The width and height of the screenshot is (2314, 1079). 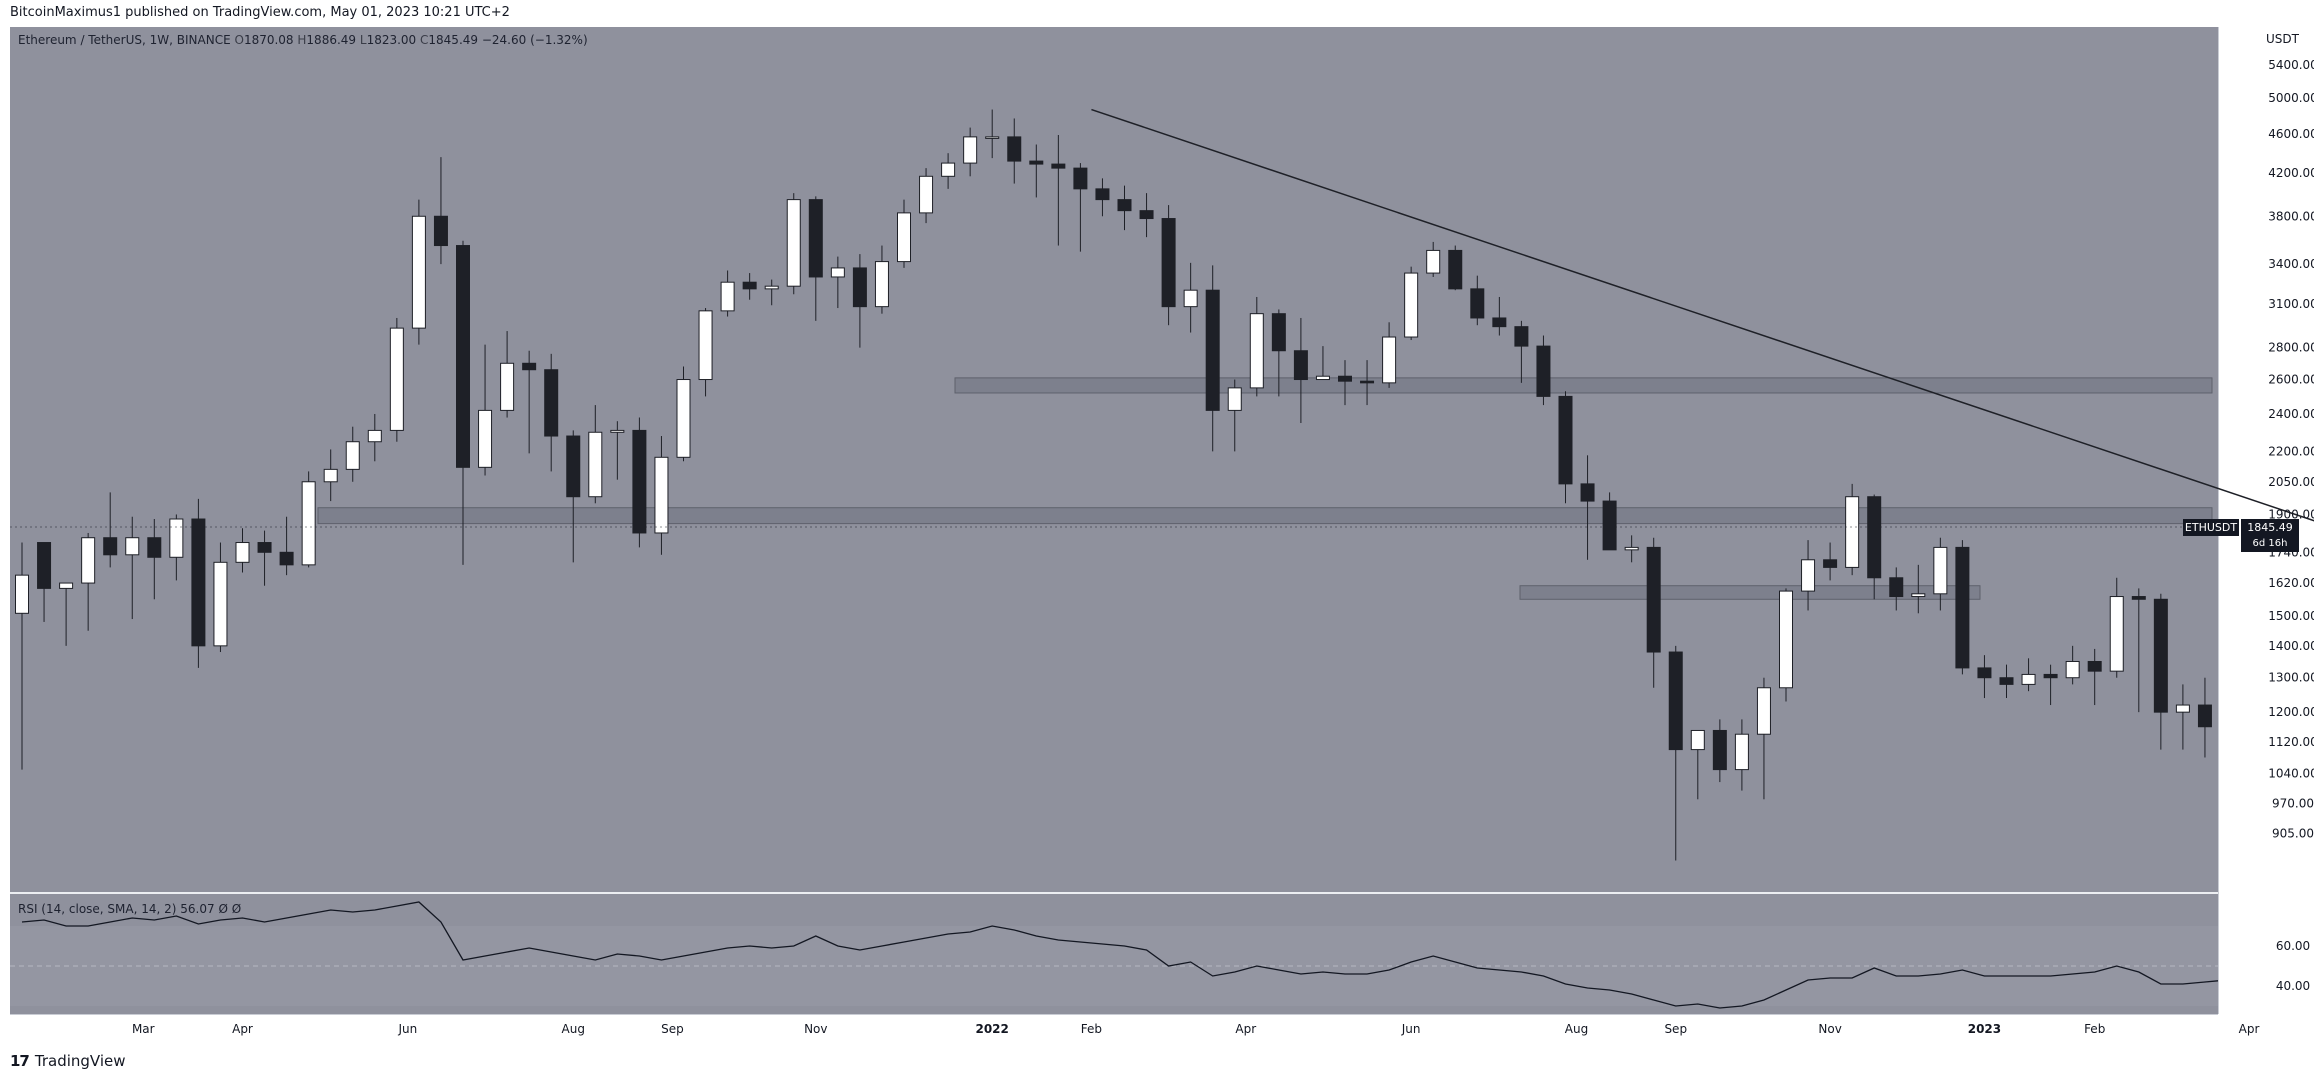 I want to click on footer-brand: 17 TradingView, so click(x=68, y=1061).